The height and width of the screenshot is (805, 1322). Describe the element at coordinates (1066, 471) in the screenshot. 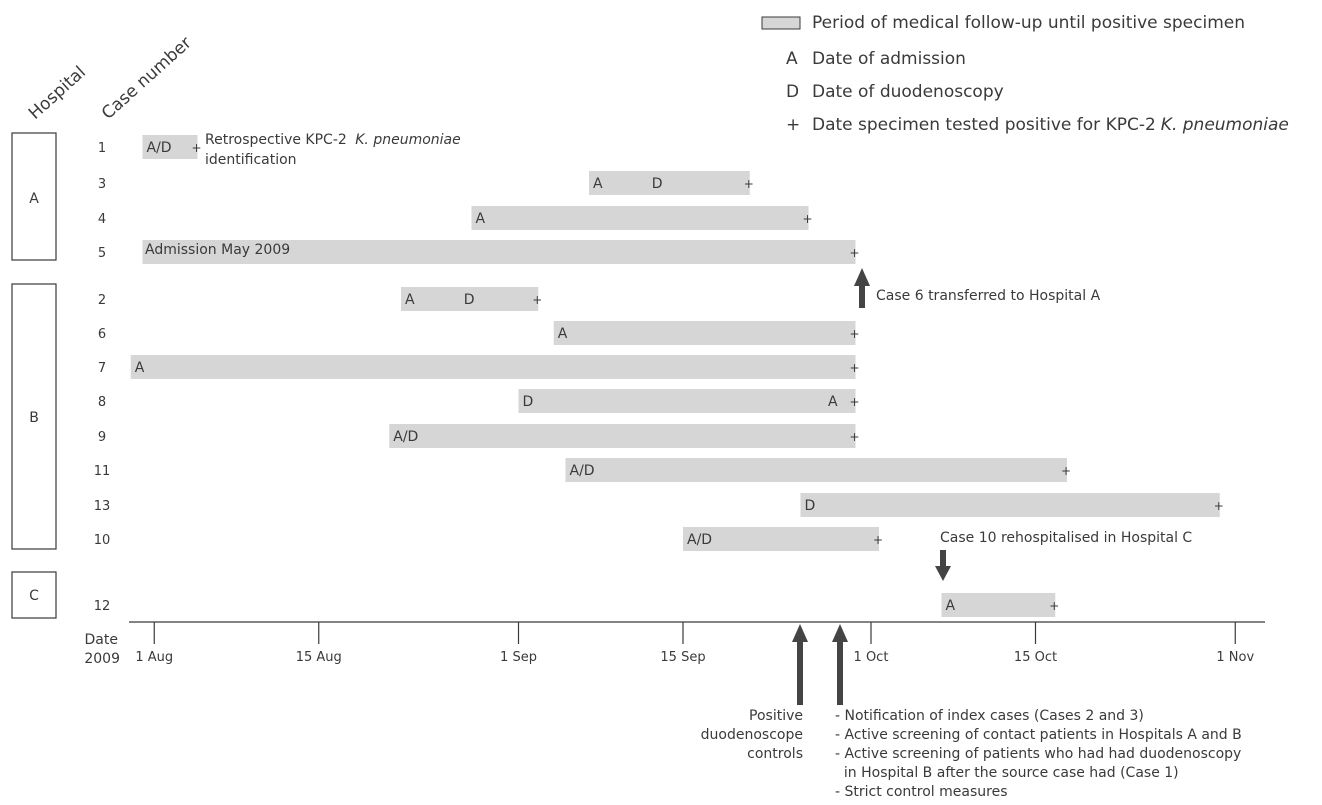

I see `mark-case-11-positive: +` at that location.